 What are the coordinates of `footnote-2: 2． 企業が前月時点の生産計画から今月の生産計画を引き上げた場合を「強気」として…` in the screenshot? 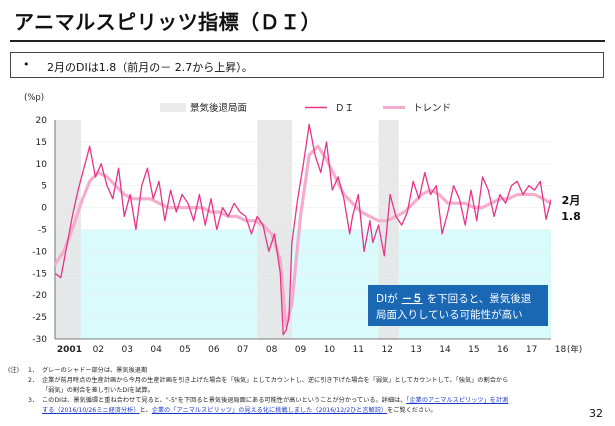 It's located at (295, 381).